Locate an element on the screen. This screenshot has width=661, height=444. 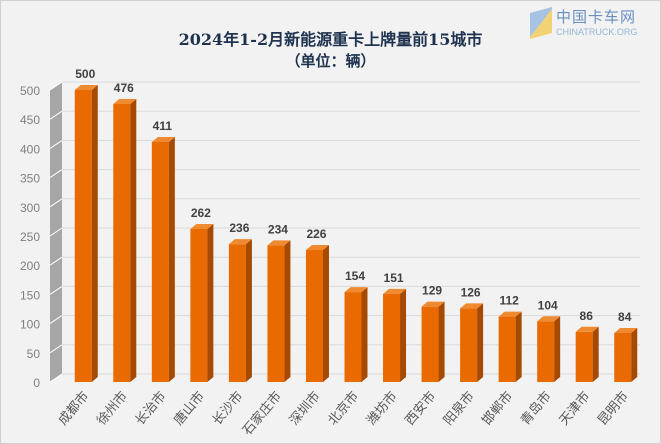
x-tick-label: 长治市 is located at coordinates (150, 408).